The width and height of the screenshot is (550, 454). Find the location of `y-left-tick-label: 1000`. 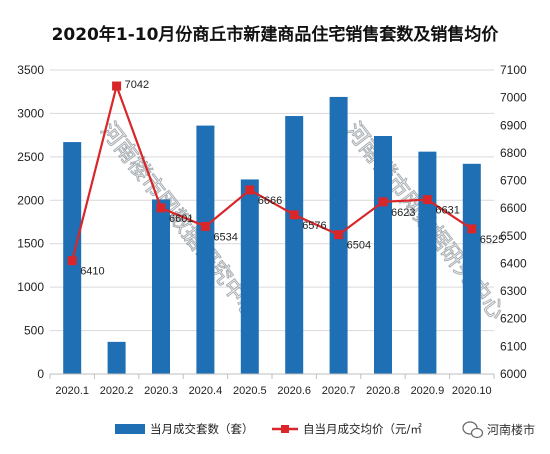

y-left-tick-label: 1000 is located at coordinates (30, 287).